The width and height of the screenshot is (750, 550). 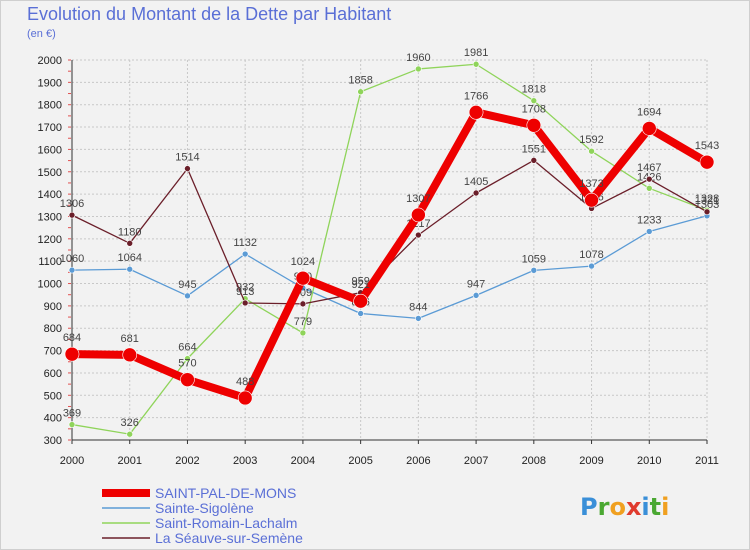 I want to click on data-label: 1060, so click(x=72, y=259).